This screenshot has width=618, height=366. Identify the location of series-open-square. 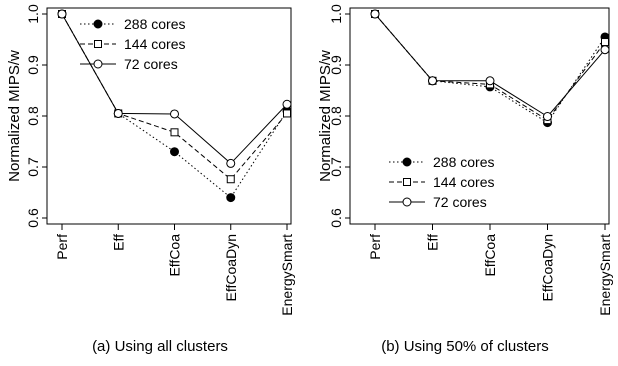
(490, 67).